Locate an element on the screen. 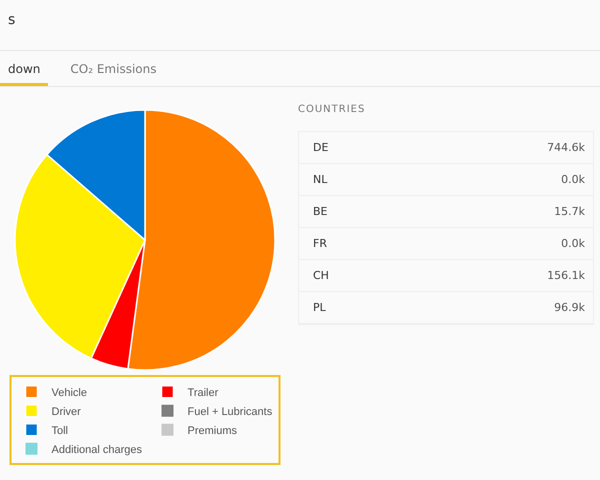 Image resolution: width=600 pixels, height=480 pixels. category-label: NL is located at coordinates (320, 180).